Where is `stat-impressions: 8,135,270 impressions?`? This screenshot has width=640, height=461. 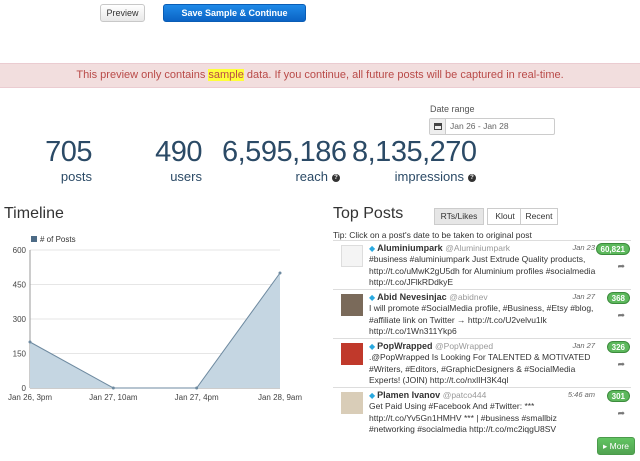 stat-impressions: 8,135,270 impressions? is located at coordinates (414, 160).